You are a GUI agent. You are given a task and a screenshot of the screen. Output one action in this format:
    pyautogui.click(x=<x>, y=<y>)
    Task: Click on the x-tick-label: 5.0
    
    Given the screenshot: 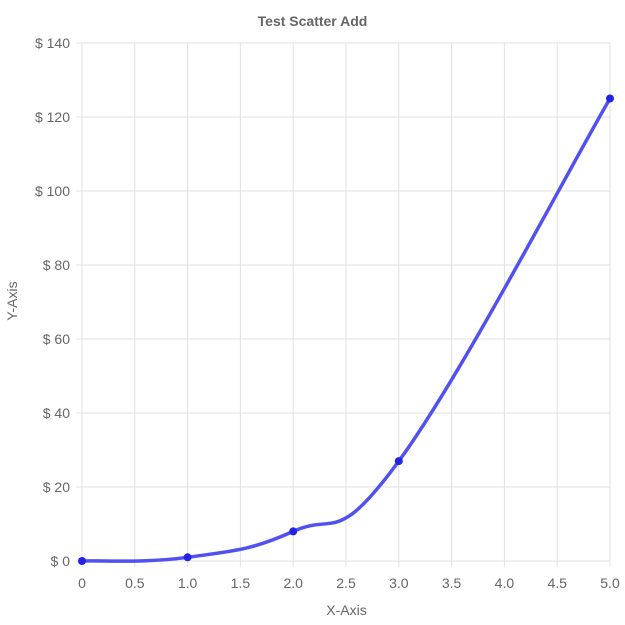 What is the action you would take?
    pyautogui.click(x=610, y=583)
    